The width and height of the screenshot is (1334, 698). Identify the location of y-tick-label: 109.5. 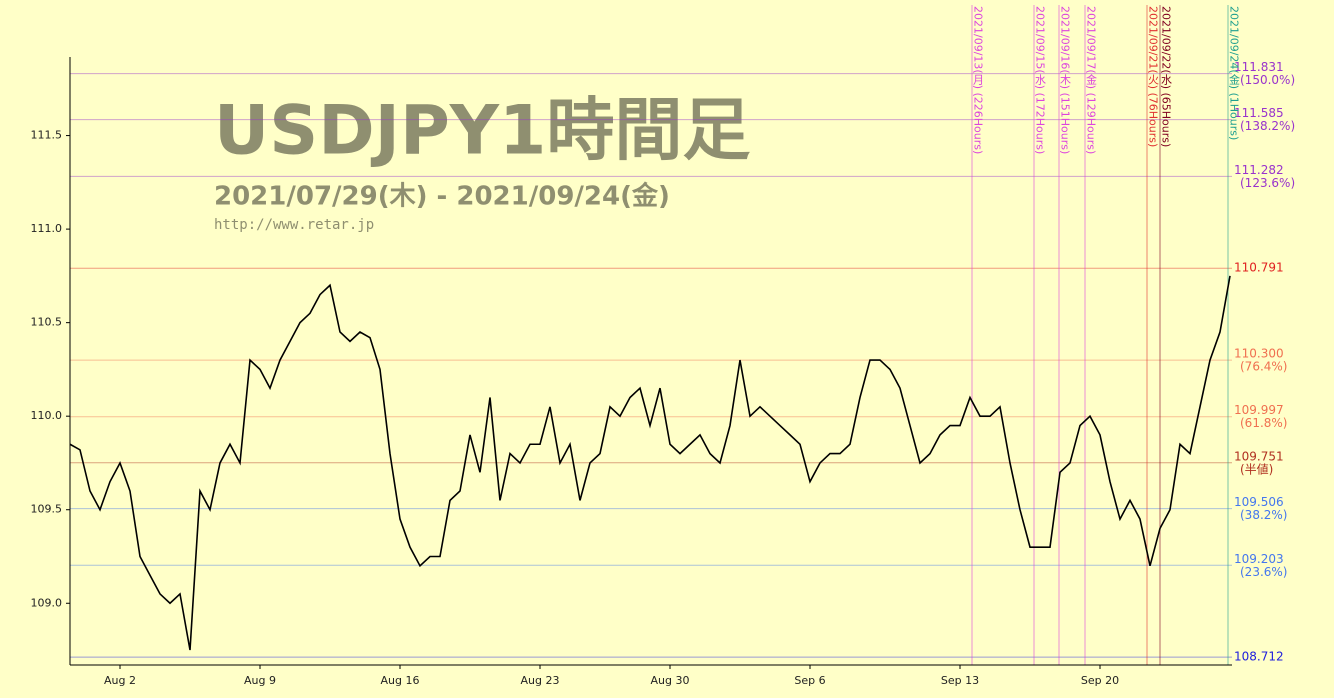
(47, 509).